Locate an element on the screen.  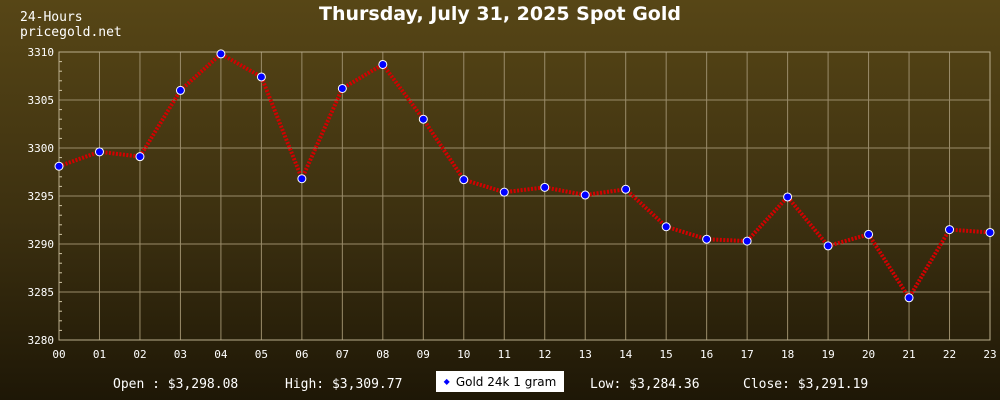
legend: ◆ Gold 24k 1 gram is located at coordinates (500, 381).